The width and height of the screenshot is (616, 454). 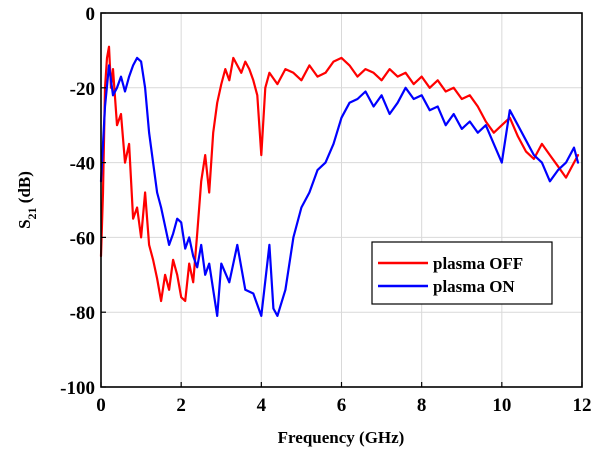 I want to click on legend: plasma OFF plasma ON, so click(x=462, y=273).